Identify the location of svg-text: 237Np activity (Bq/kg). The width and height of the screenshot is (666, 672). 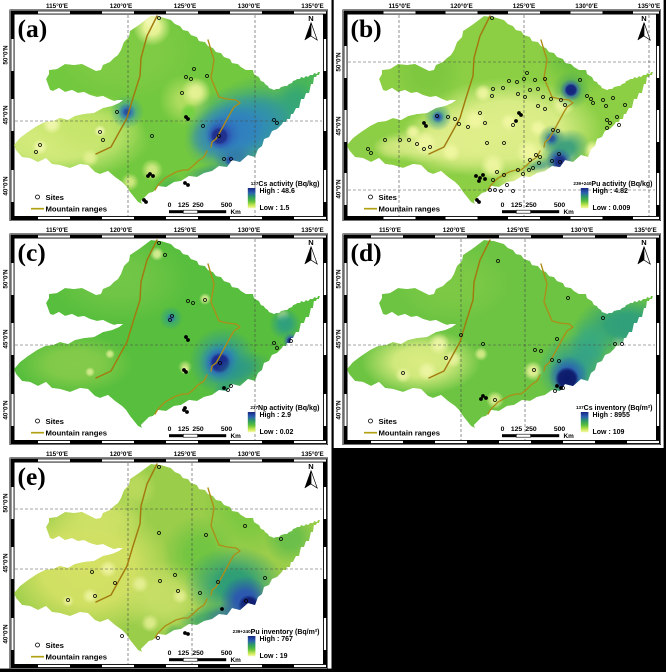
(284, 409).